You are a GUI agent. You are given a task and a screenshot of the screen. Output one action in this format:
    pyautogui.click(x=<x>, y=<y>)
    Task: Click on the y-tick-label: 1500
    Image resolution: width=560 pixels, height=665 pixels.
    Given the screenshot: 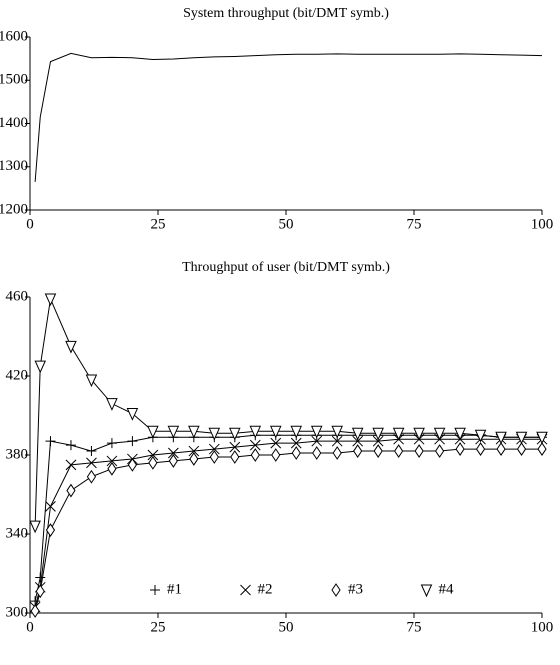 What is the action you would take?
    pyautogui.click(x=14, y=80)
    